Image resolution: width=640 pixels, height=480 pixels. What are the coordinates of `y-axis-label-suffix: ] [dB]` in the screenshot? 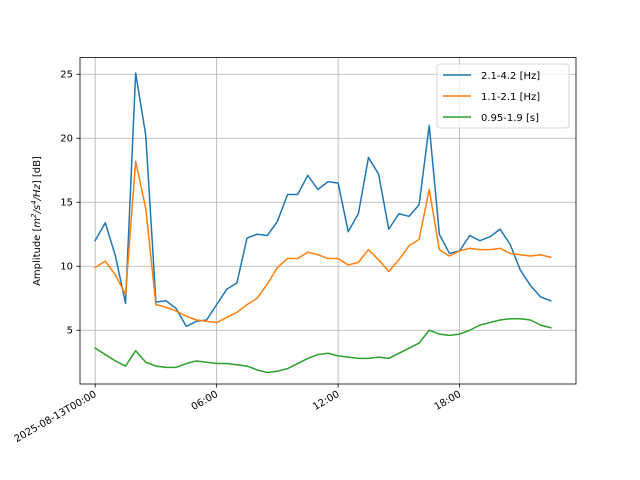 It's located at (37, 170).